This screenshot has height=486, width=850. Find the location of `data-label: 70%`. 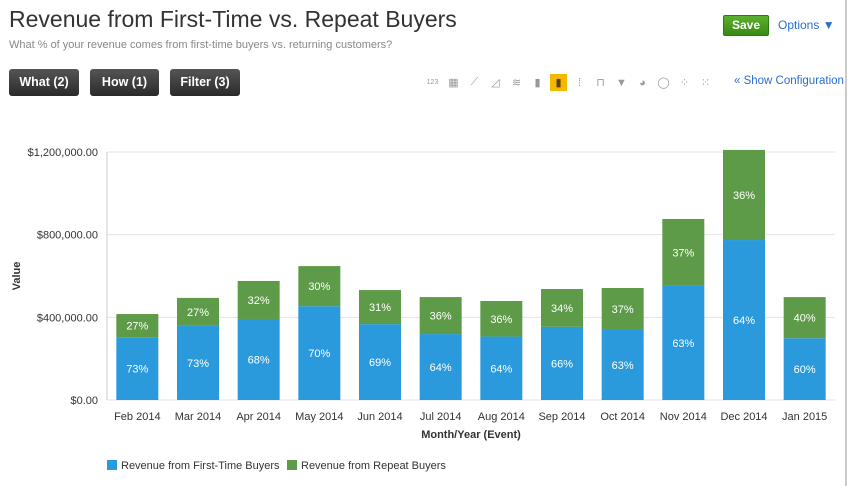

data-label: 70% is located at coordinates (319, 354).